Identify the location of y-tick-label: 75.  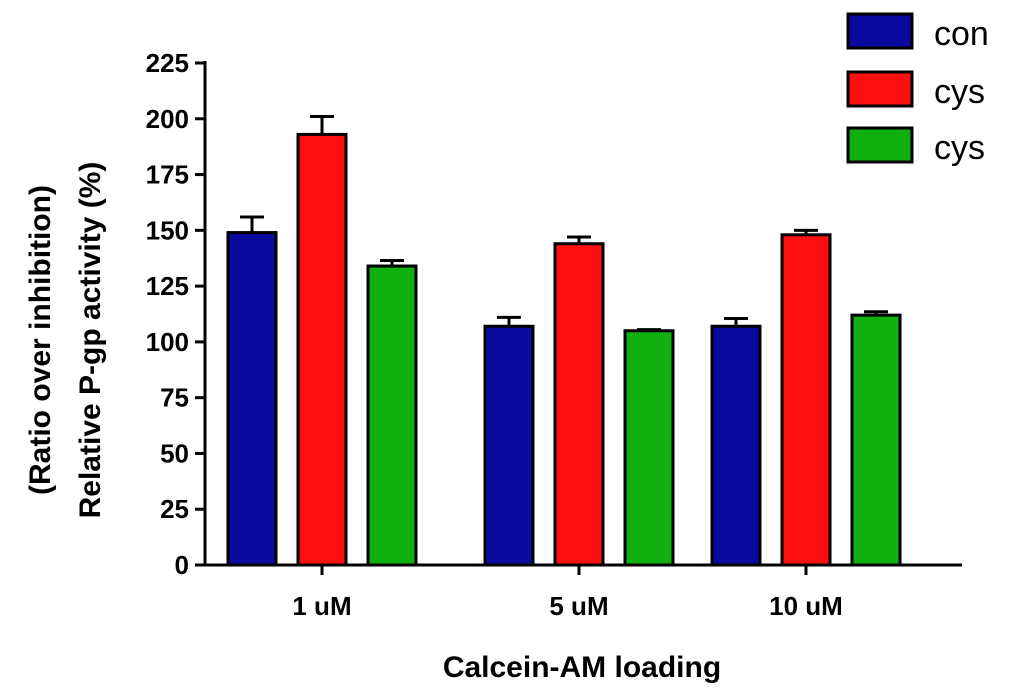
(174, 398).